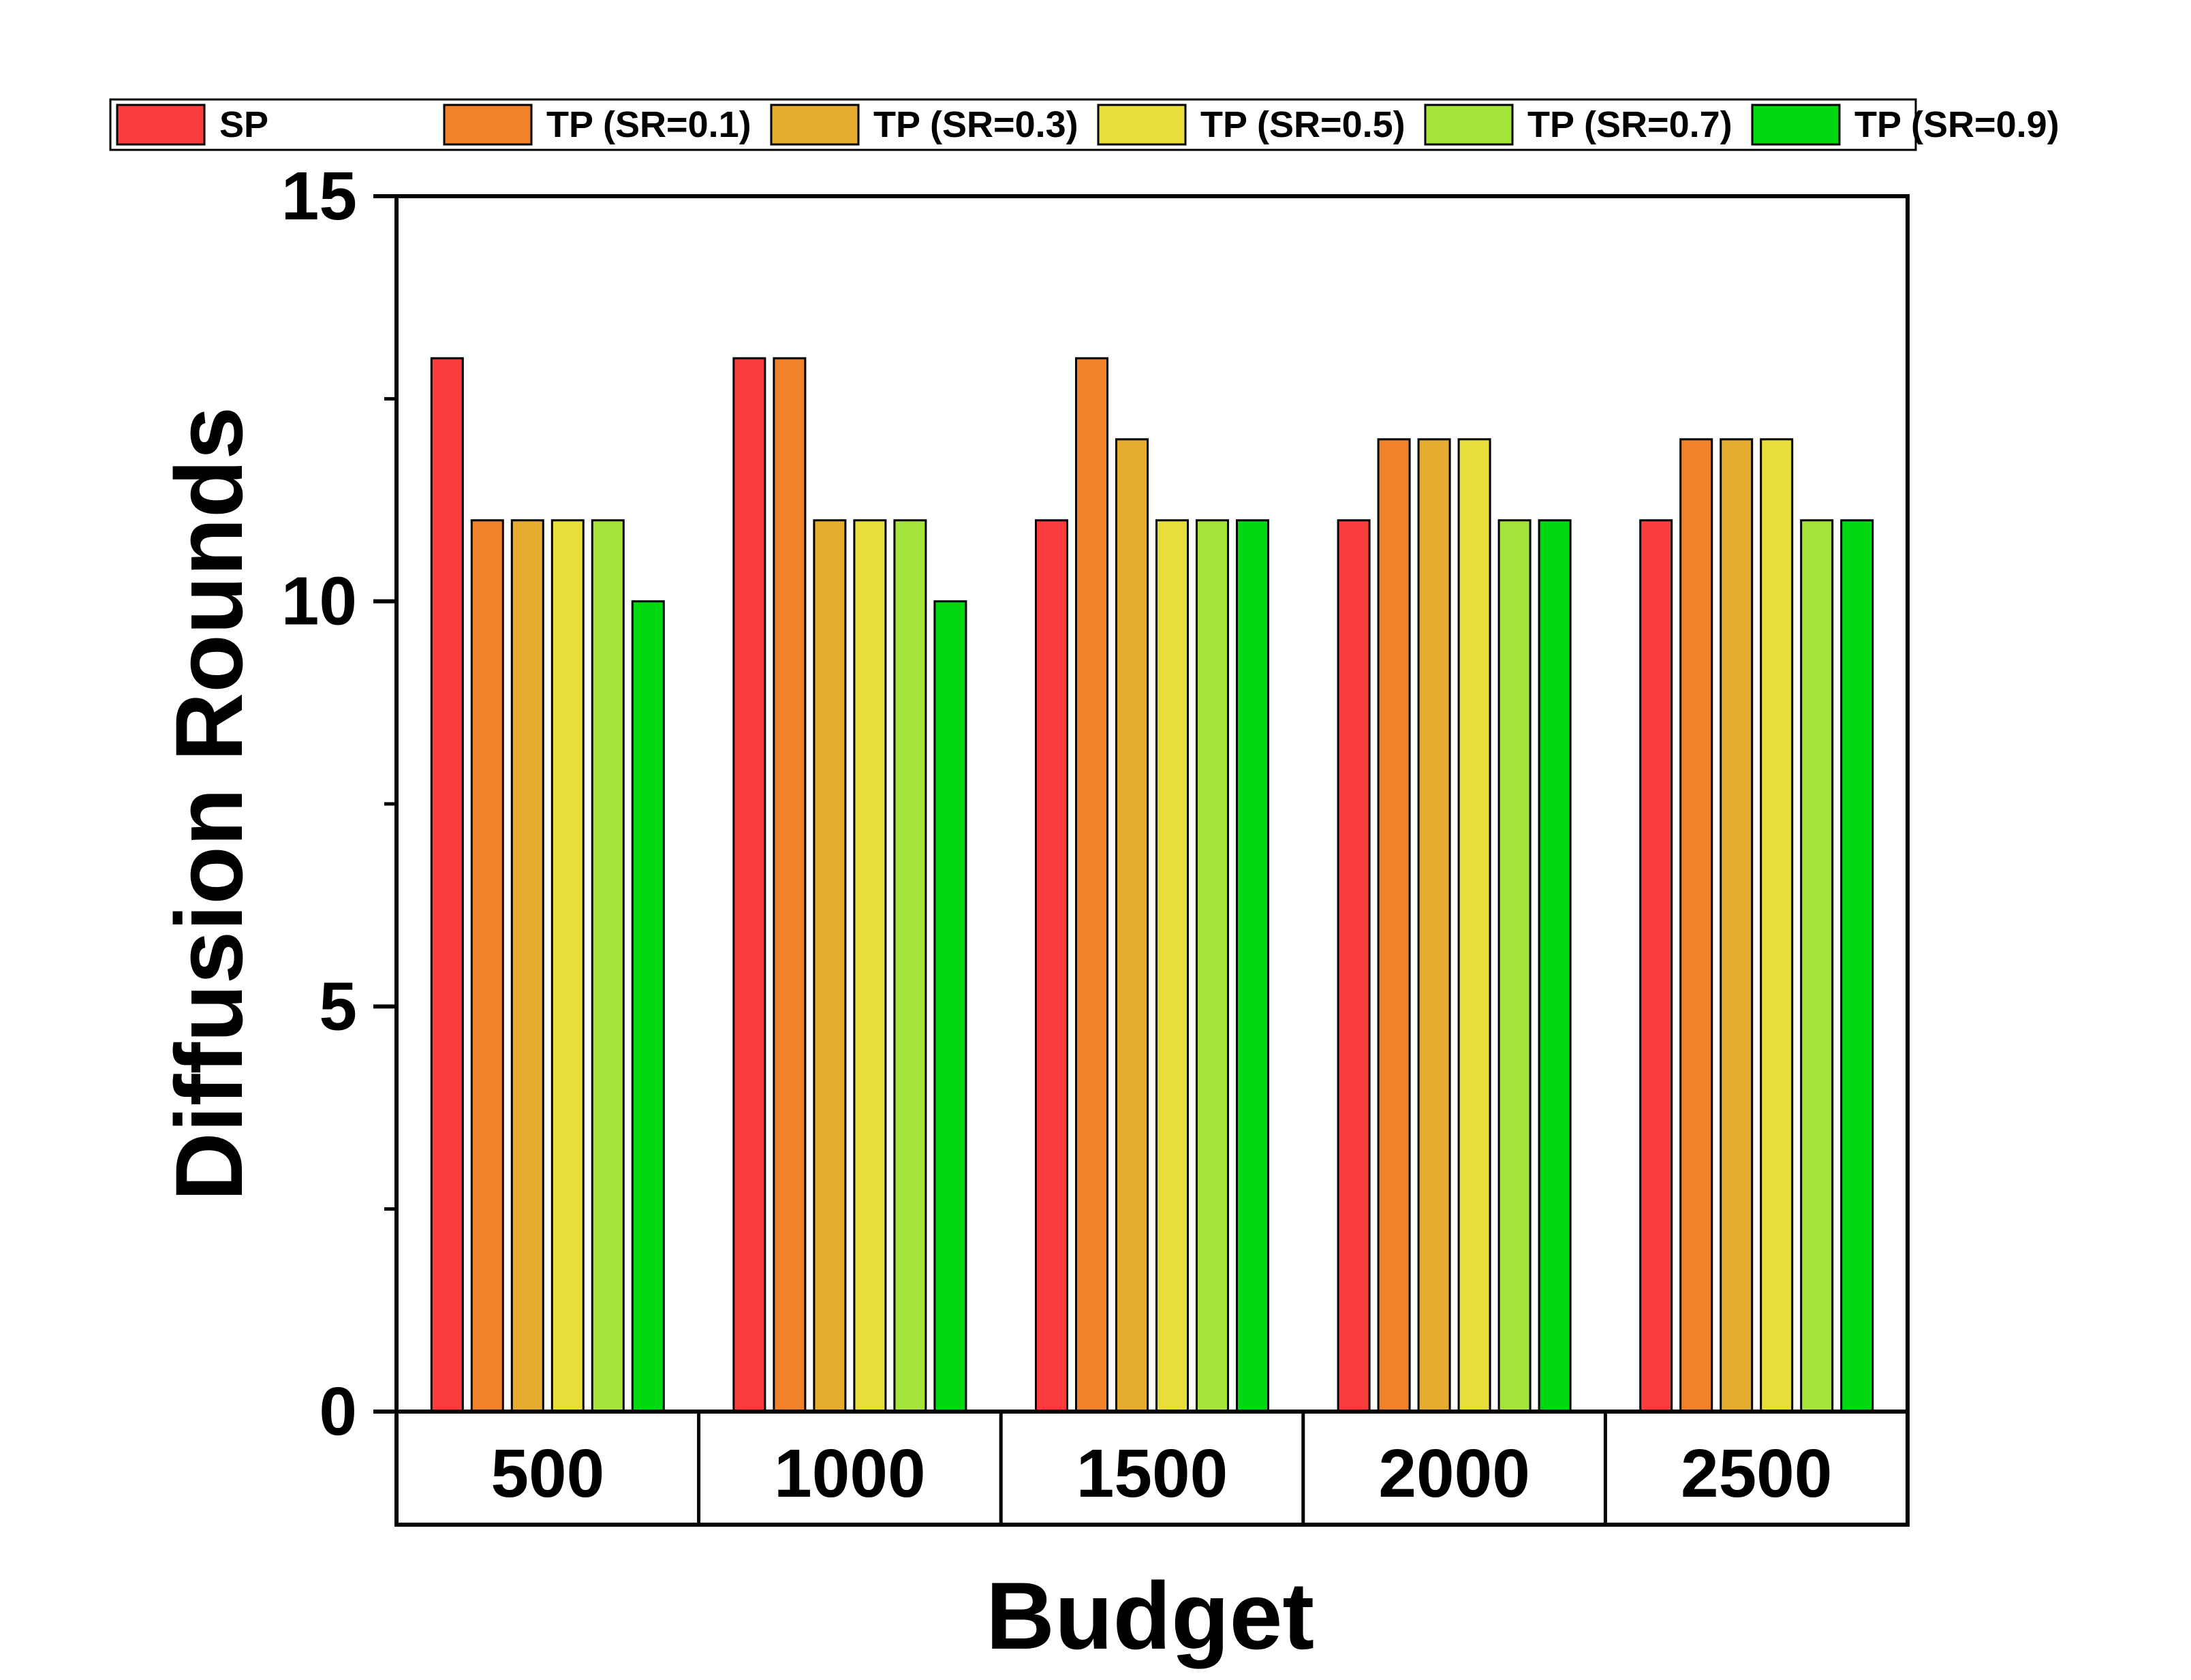 This screenshot has width=2191, height=1680. I want to click on y-tick-label: 10, so click(319, 601).